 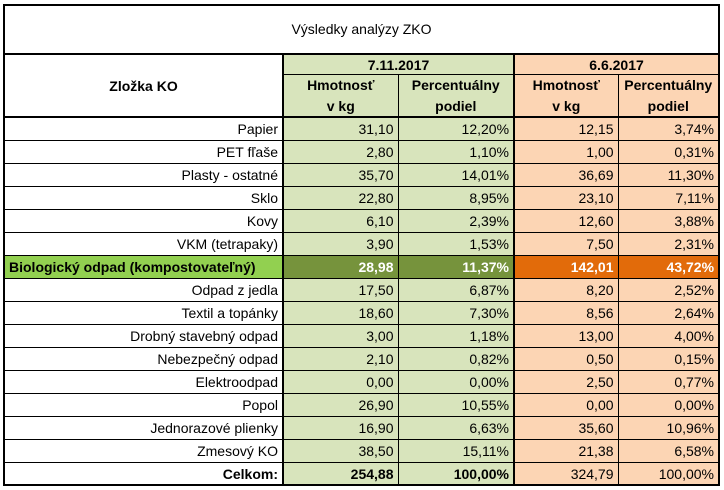 I want to click on table-row: Odpad z jedla 17,50 6,87% 8,20 2,52%, so click(x=362, y=290).